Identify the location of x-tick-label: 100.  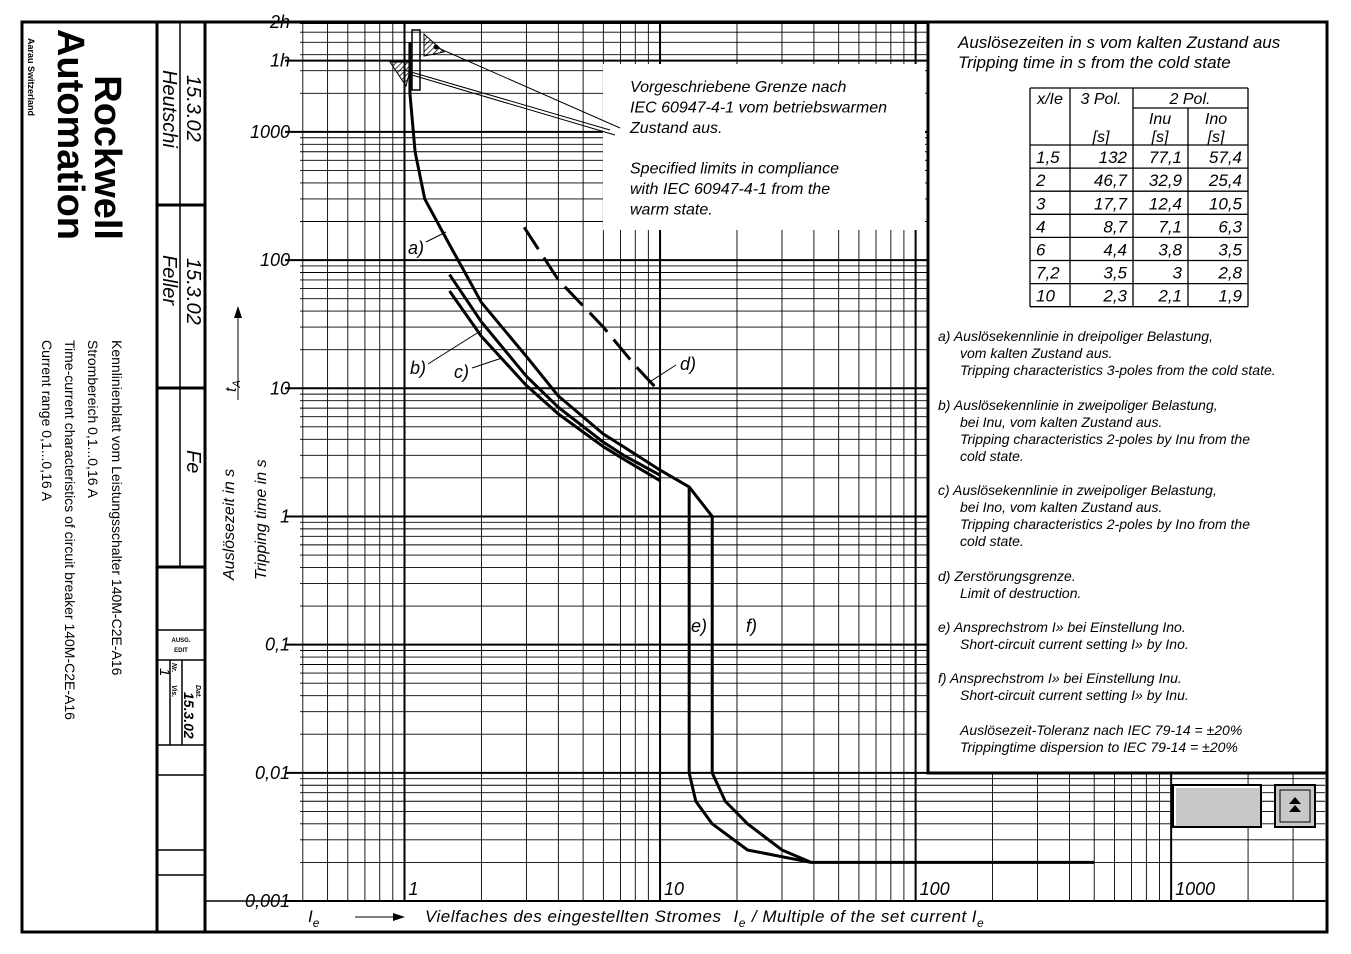
(935, 889).